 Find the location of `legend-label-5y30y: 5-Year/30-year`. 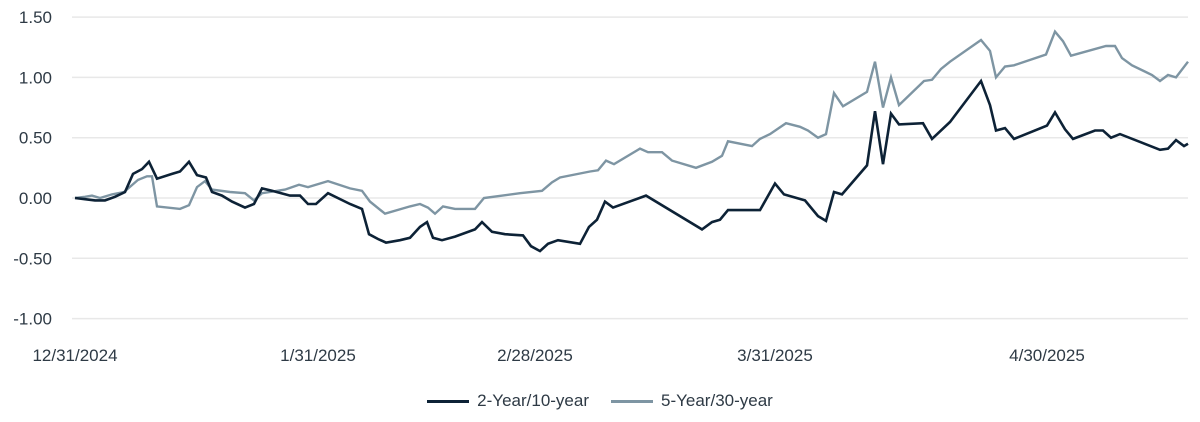

legend-label-5y30y: 5-Year/30-year is located at coordinates (717, 400).